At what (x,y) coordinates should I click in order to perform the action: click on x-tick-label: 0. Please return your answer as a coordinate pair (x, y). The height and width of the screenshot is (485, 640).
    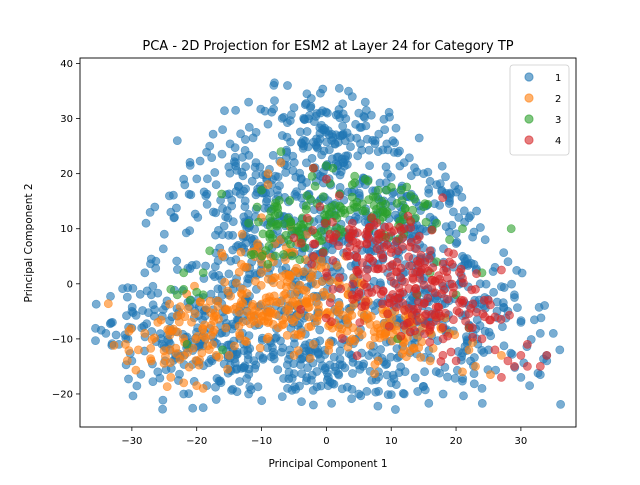
    Looking at the image, I should click on (326, 441).